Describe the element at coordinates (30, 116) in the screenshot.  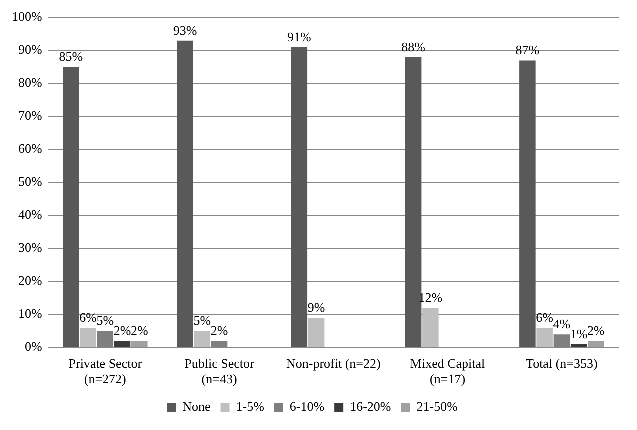
I see `y-tick-label: 70%` at that location.